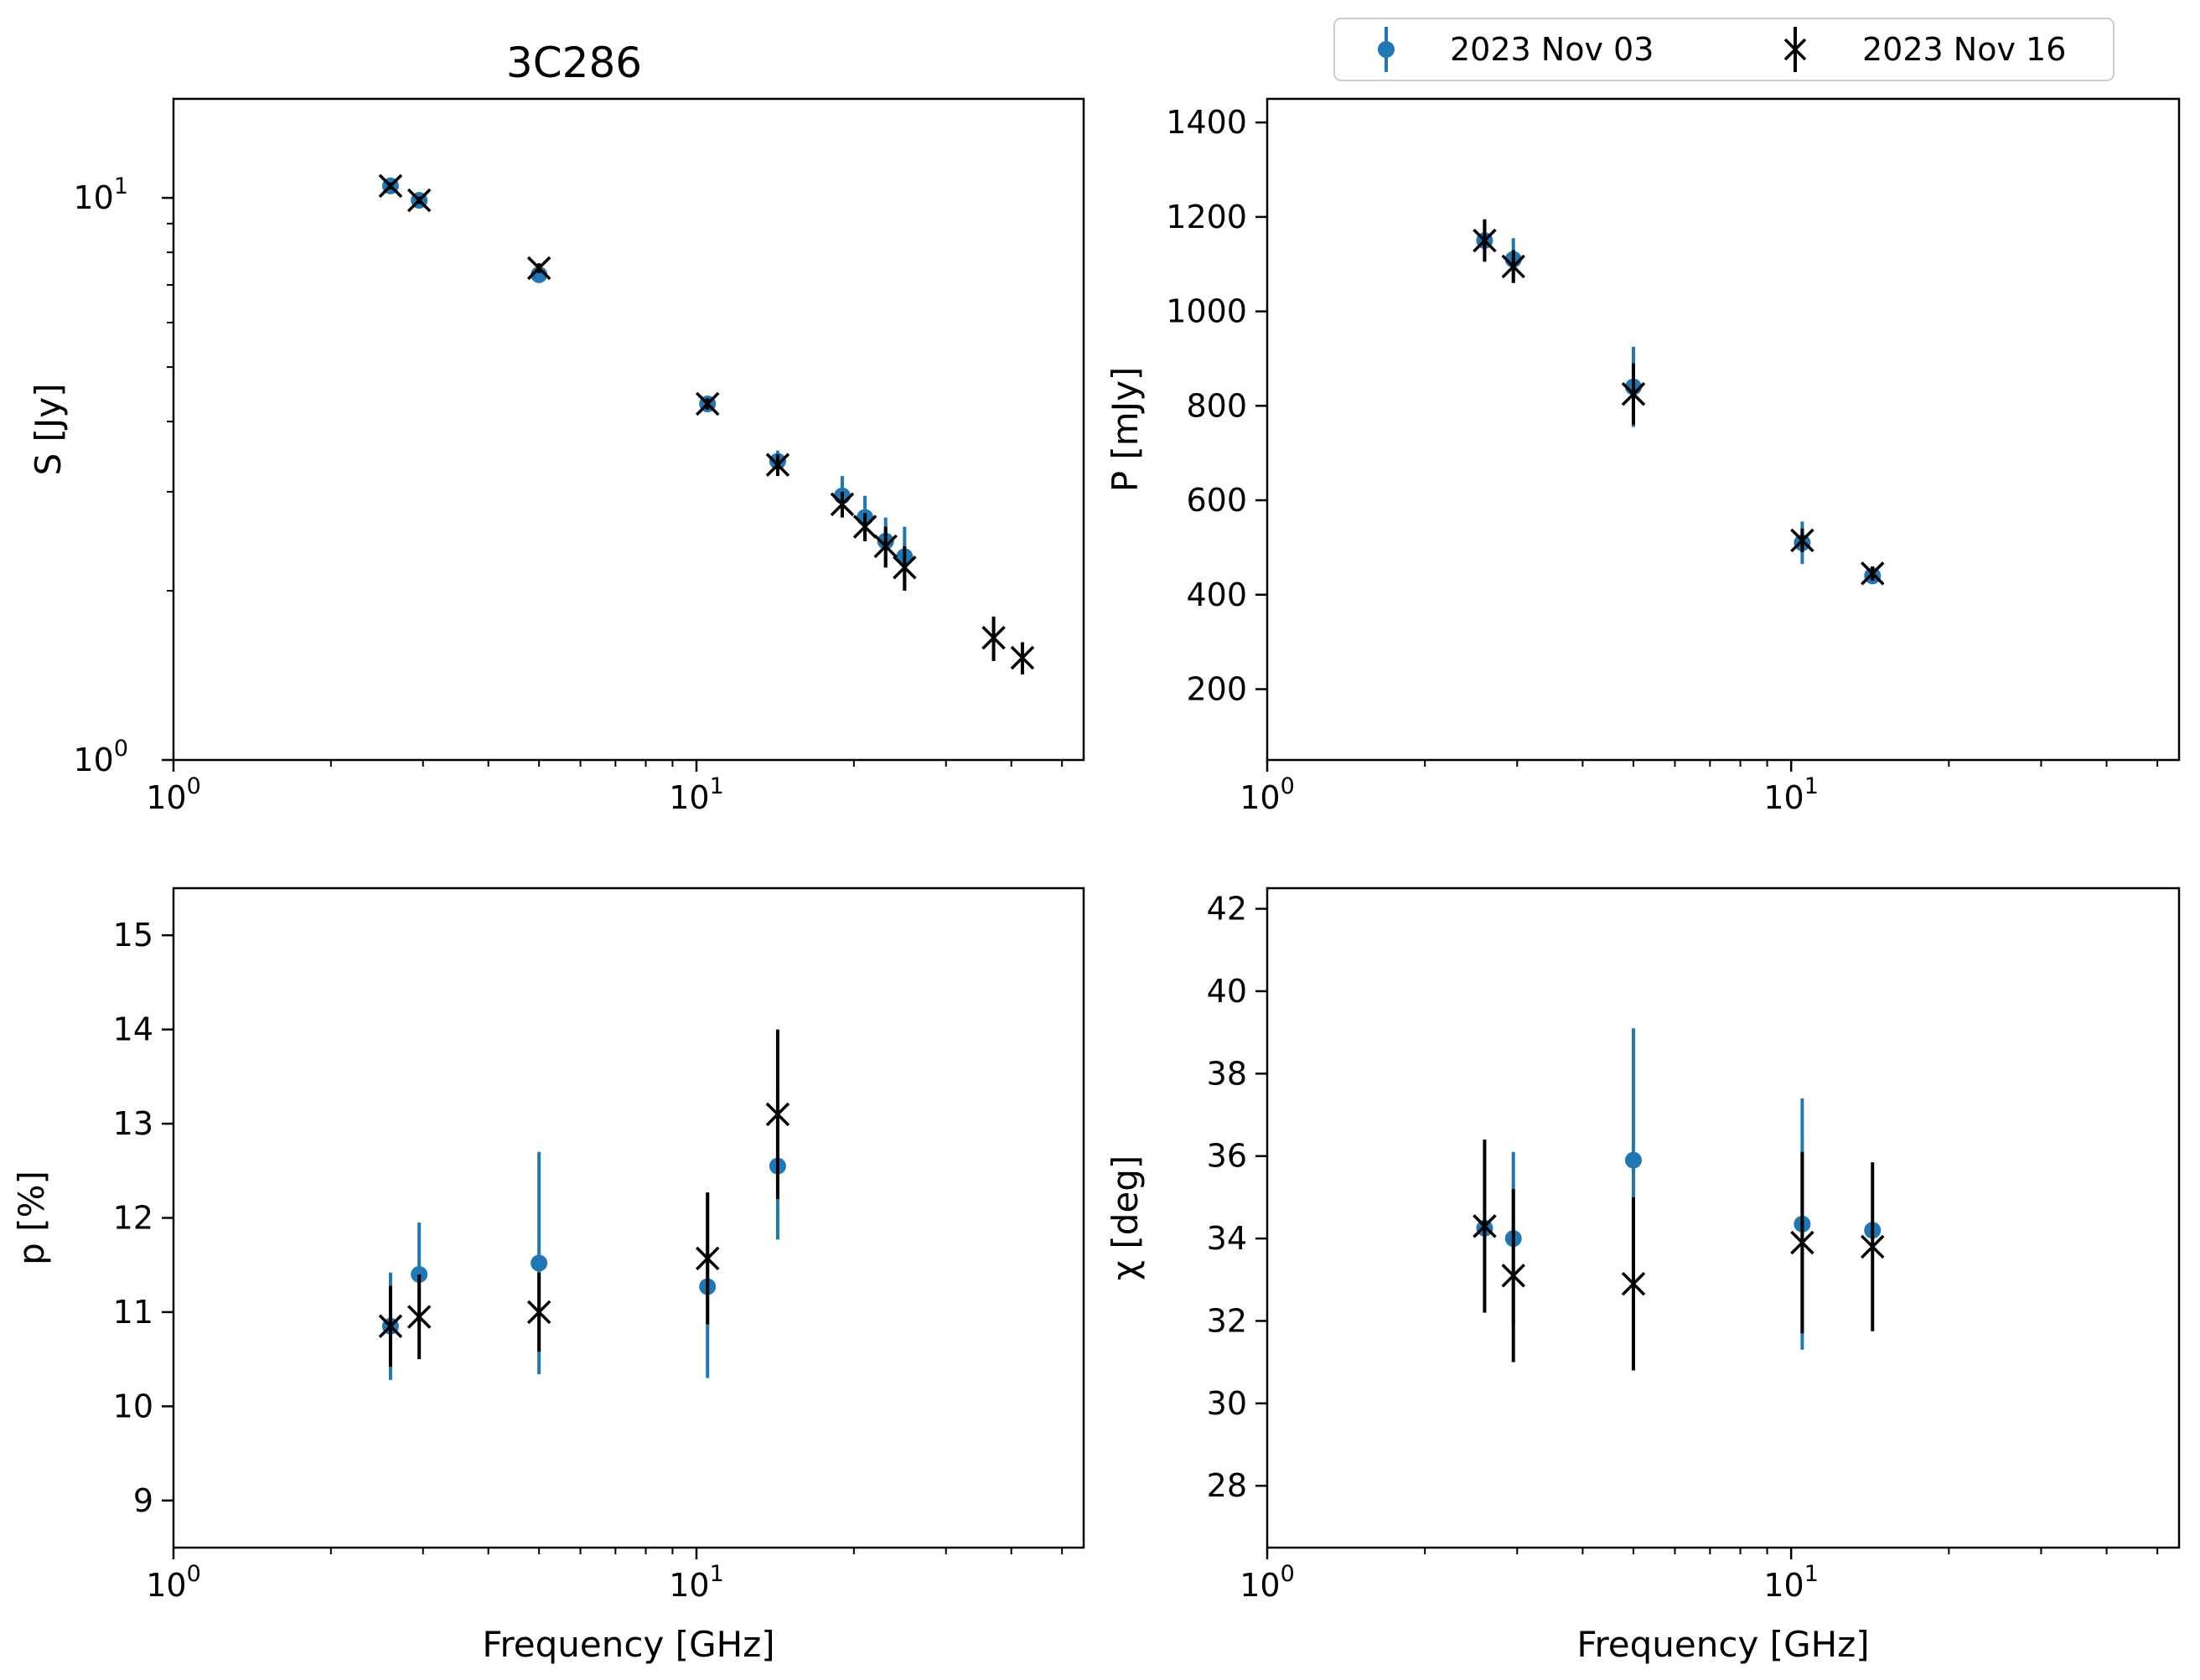  What do you see at coordinates (1206, 217) in the screenshot?
I see `y-tick-label: 1200` at bounding box center [1206, 217].